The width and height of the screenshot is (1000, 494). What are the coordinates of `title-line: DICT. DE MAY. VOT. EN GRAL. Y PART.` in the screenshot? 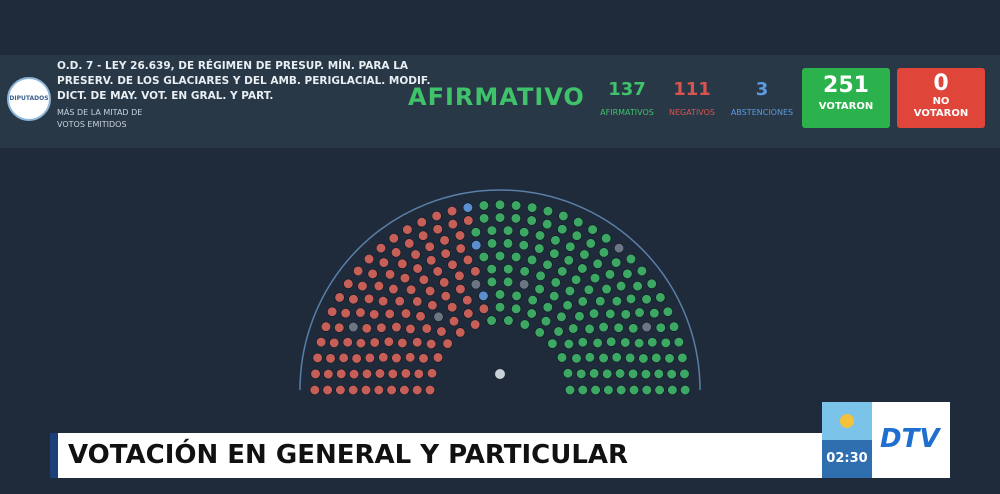 It's located at (165, 96).